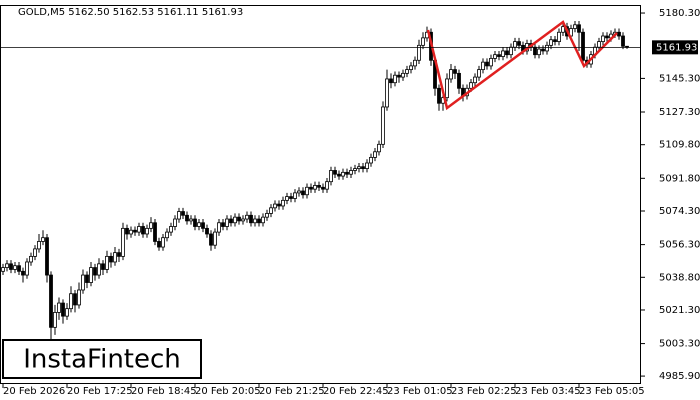 This screenshot has width=700, height=400. Describe the element at coordinates (548, 391) in the screenshot. I see `x-tick-label: 23 Feb 03:45` at that location.